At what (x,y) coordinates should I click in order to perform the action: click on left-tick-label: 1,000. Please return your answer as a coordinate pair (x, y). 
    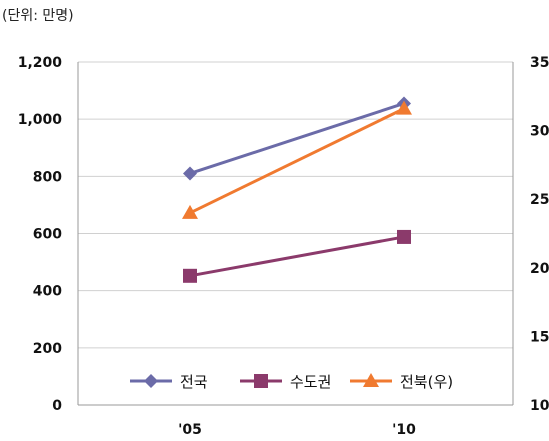
    Looking at the image, I should click on (40, 120).